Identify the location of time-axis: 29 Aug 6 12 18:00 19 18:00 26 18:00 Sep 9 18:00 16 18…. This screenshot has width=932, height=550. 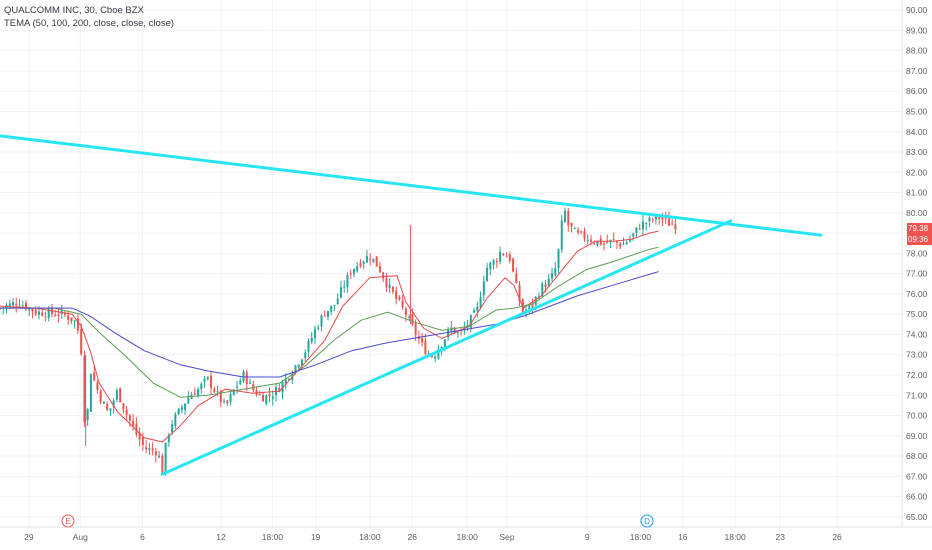
(433, 537).